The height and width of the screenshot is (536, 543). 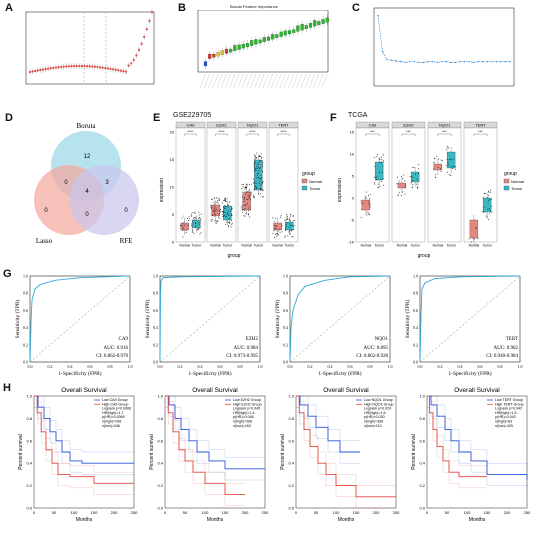 What do you see at coordinates (46, 211) in the screenshot?
I see `venn-number-lasso-only: 0` at bounding box center [46, 211].